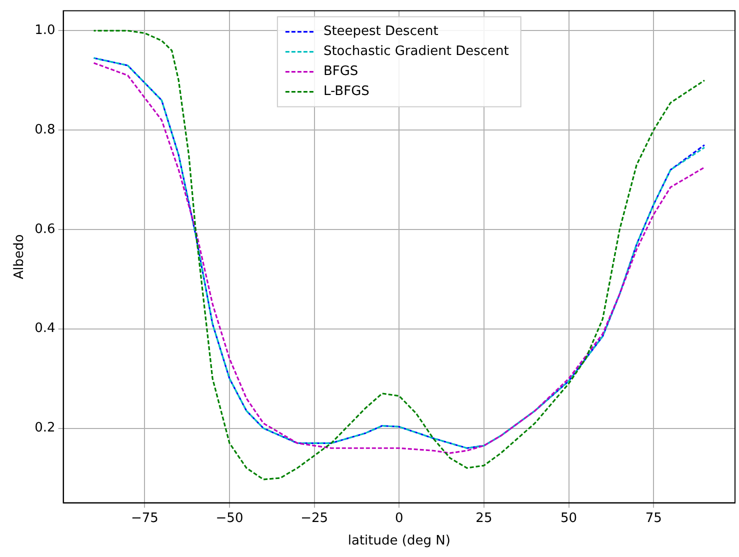 This screenshot has width=739, height=557. What do you see at coordinates (399, 541) in the screenshot?
I see `x-axis-title: latitude (deg N)` at bounding box center [399, 541].